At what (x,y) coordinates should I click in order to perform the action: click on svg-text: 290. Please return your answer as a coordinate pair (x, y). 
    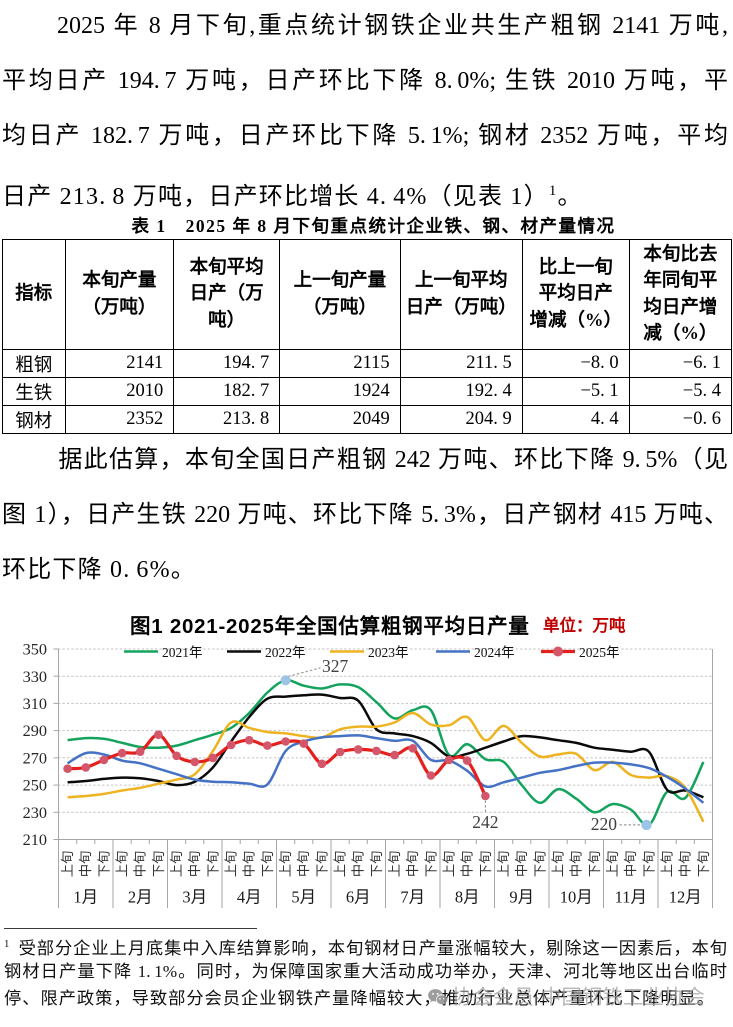
    Looking at the image, I should click on (35, 730).